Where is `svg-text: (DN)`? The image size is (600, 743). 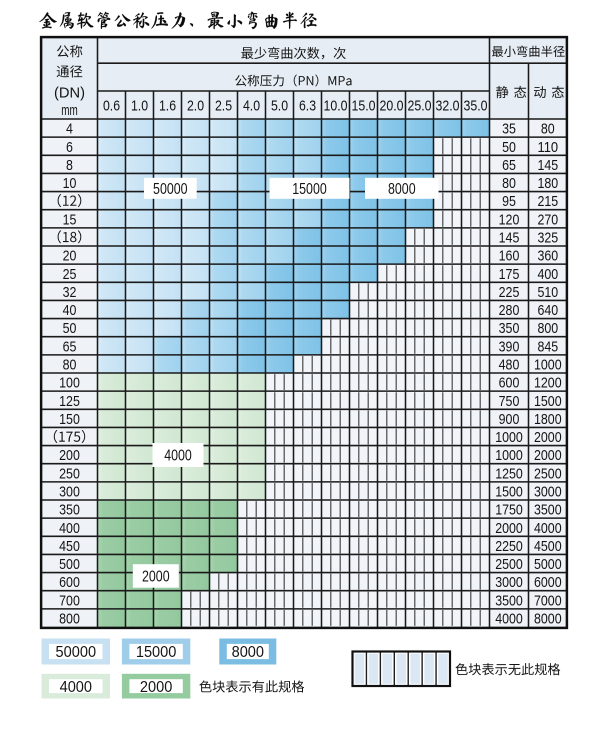 svg-text: (DN) is located at coordinates (69, 92).